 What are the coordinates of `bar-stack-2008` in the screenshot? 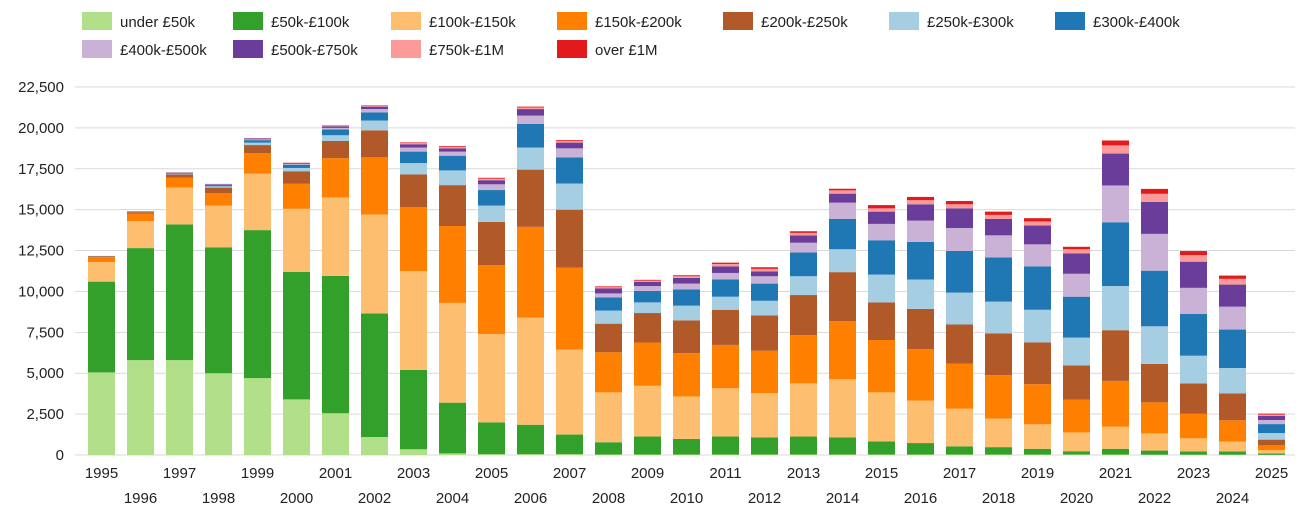 It's located at (608, 370).